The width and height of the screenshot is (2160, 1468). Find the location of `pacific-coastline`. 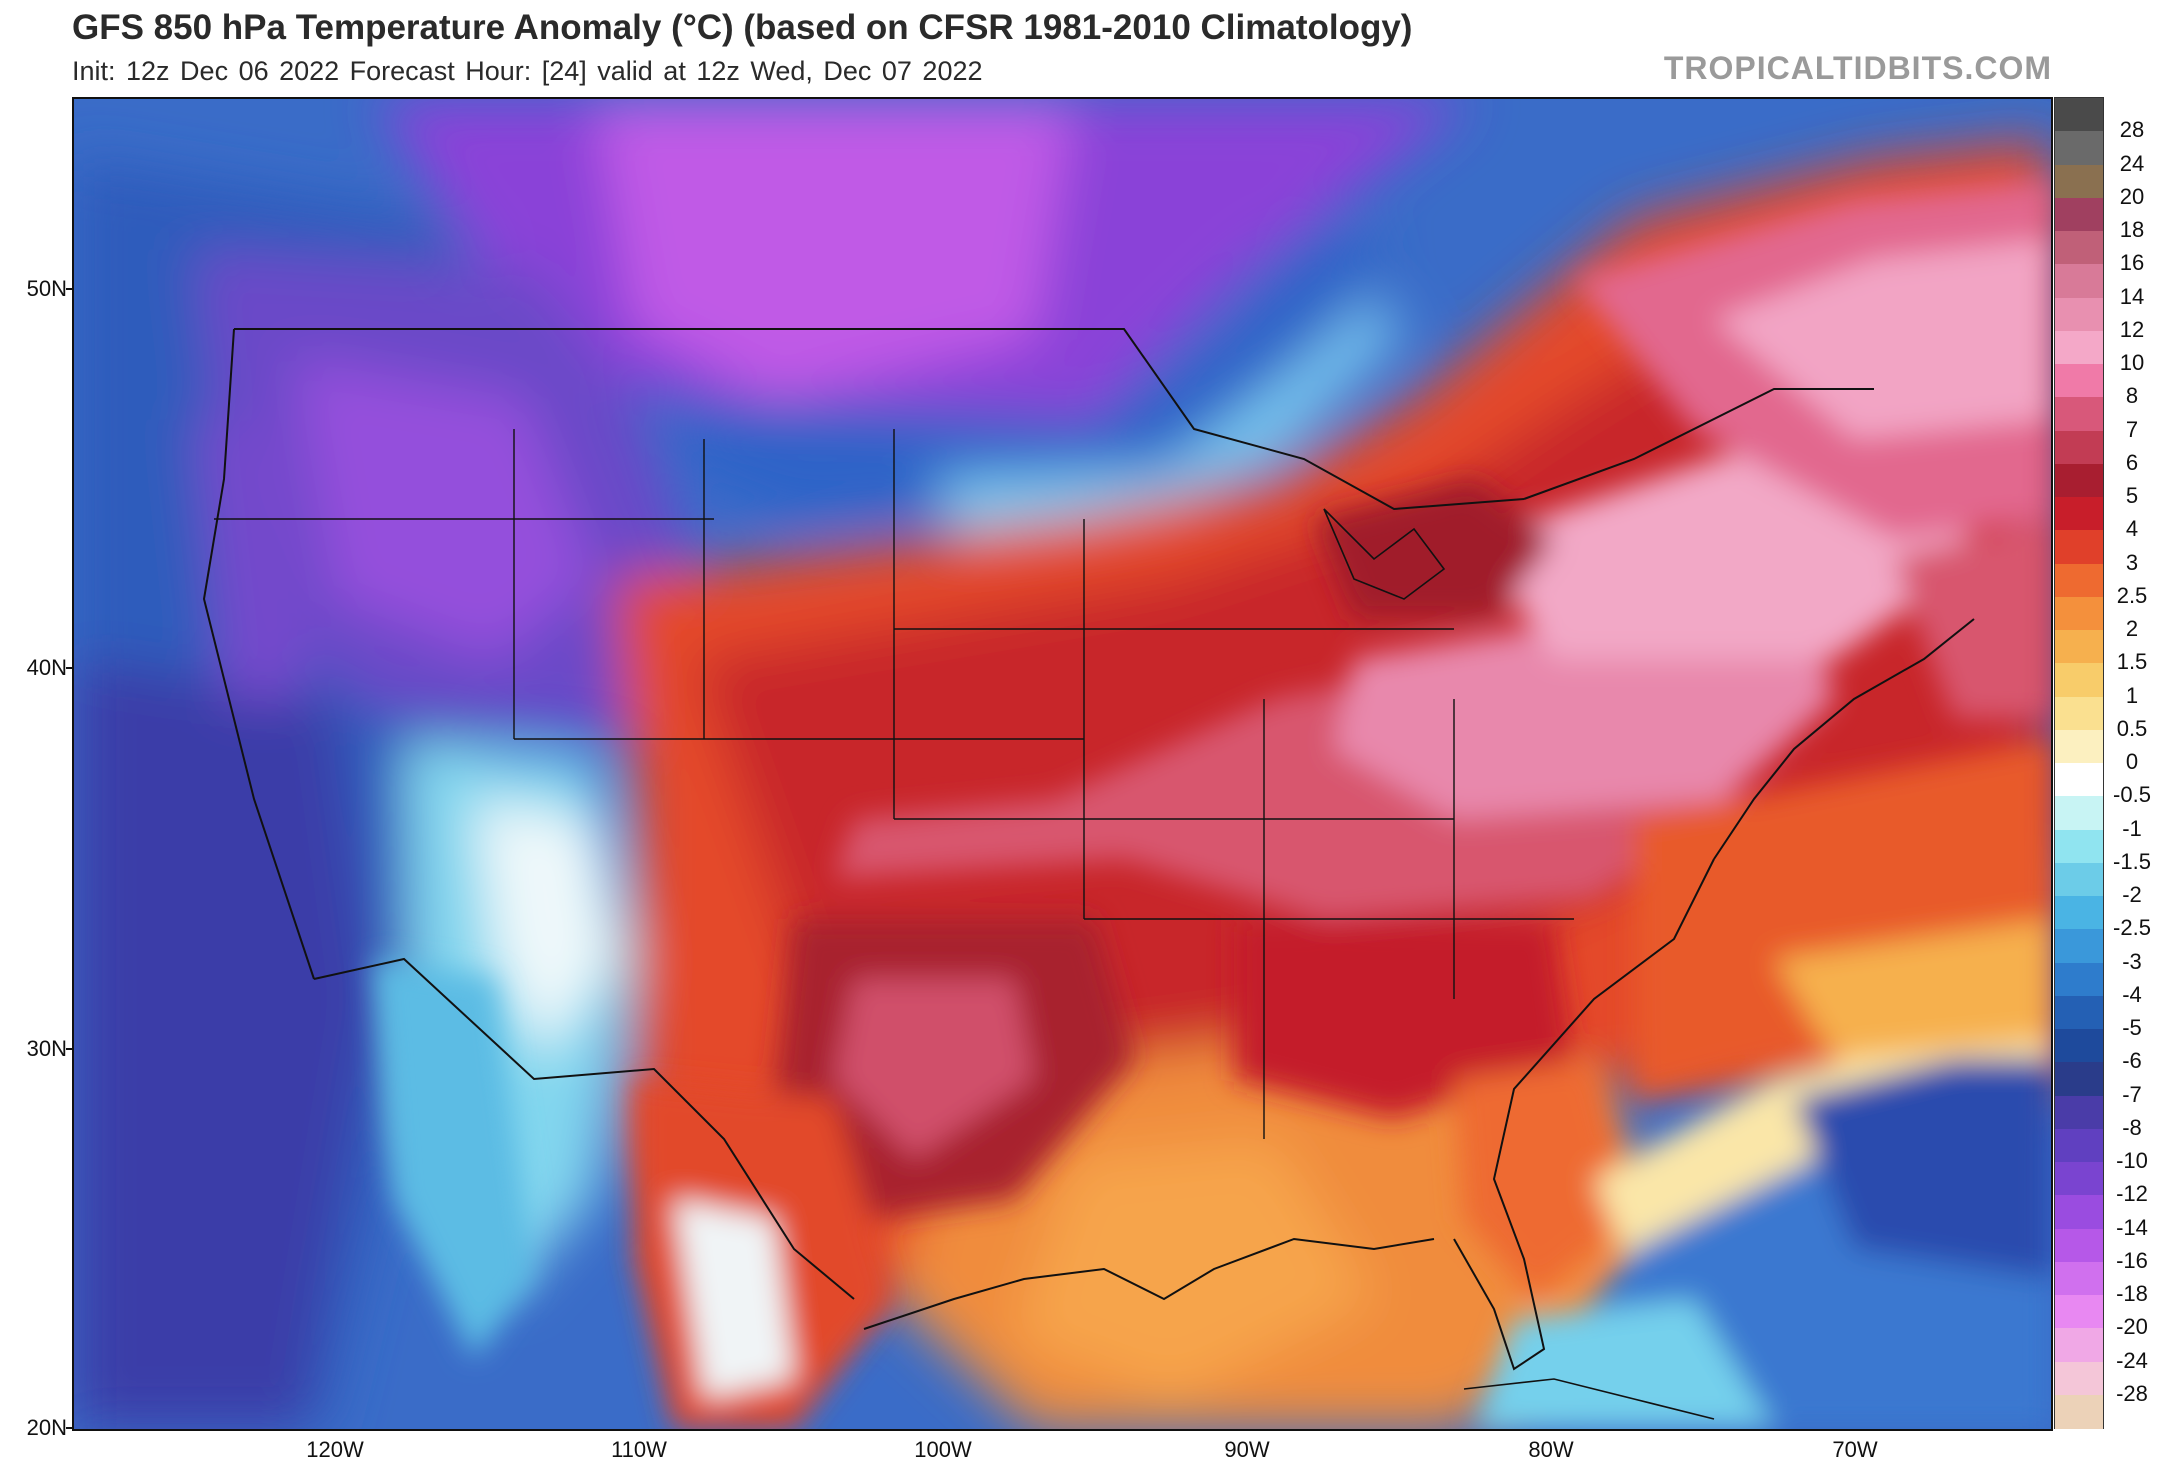

pacific-coastline is located at coordinates (258, 654).